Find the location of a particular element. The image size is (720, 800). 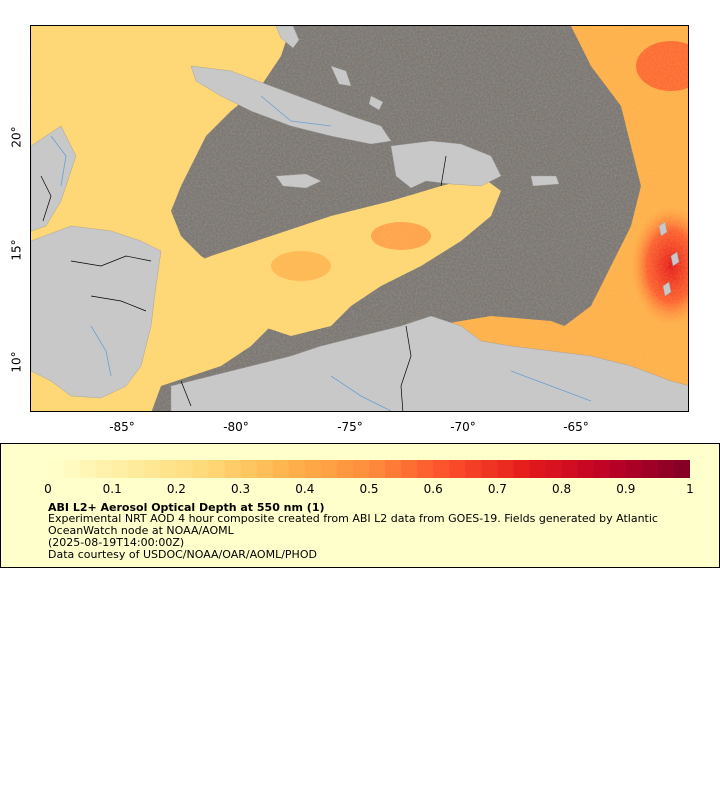

colorbar-tick-label: 1 is located at coordinates (690, 489).